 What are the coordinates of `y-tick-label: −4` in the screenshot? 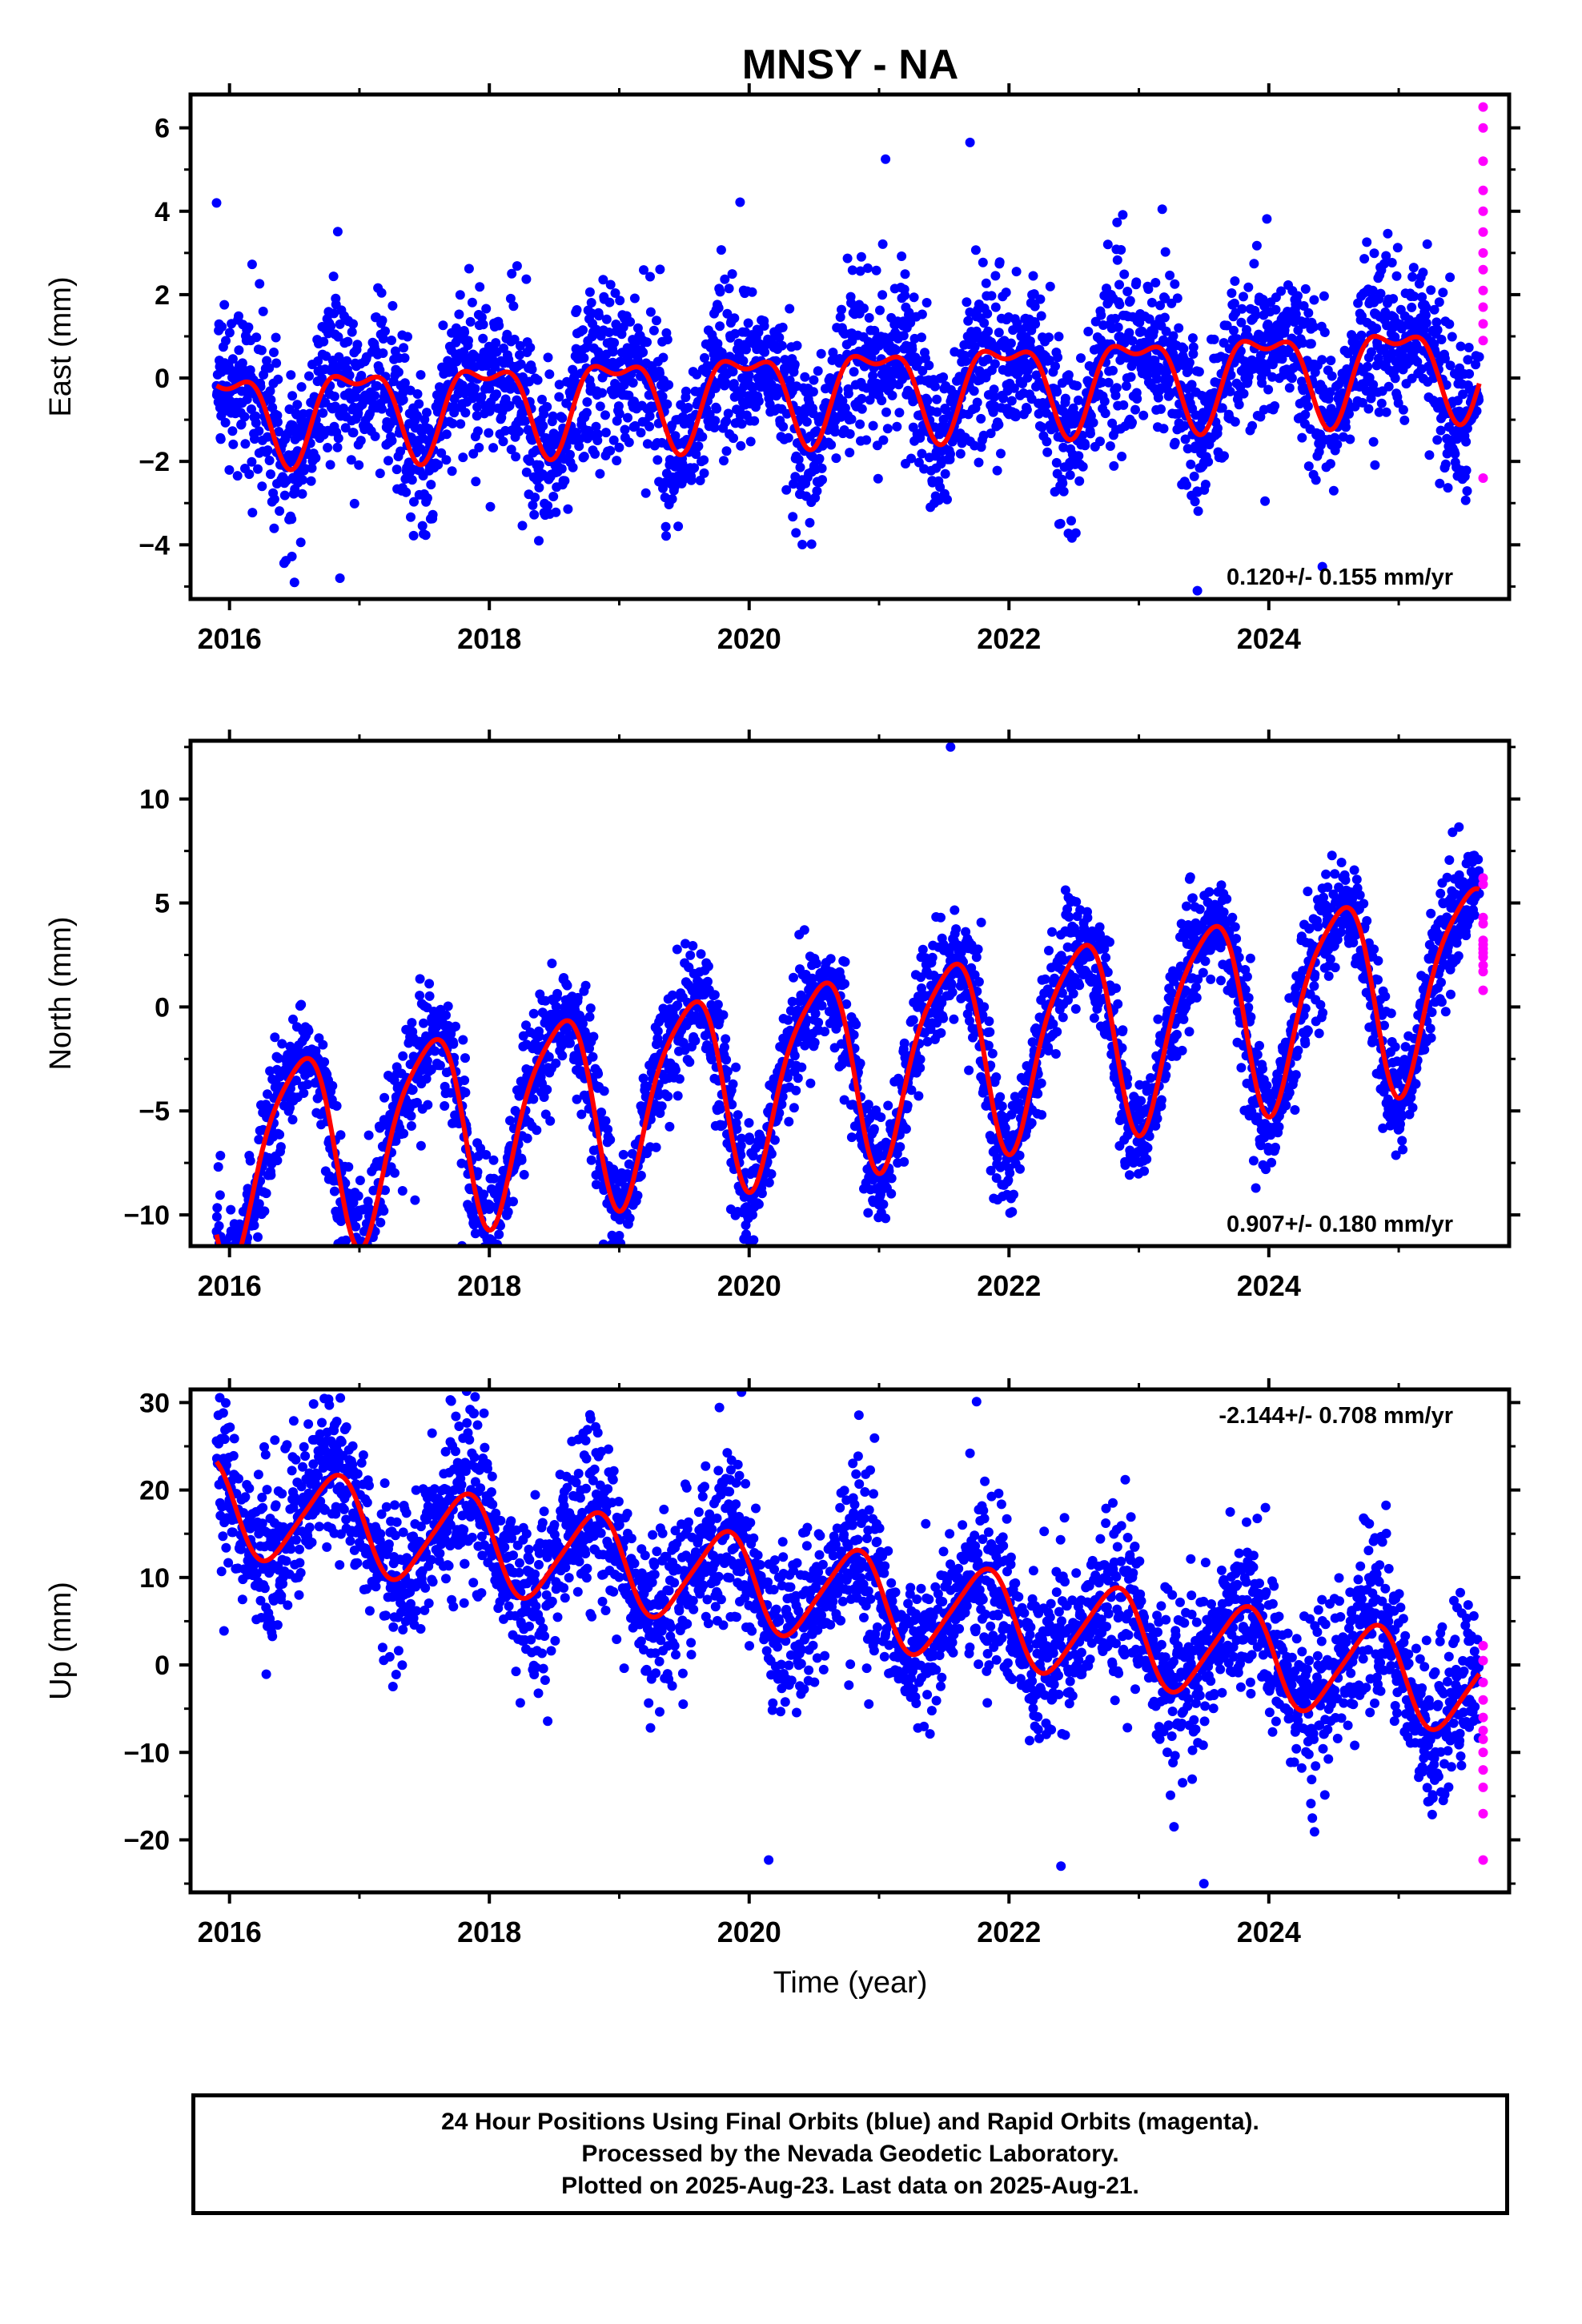 It's located at (154, 545).